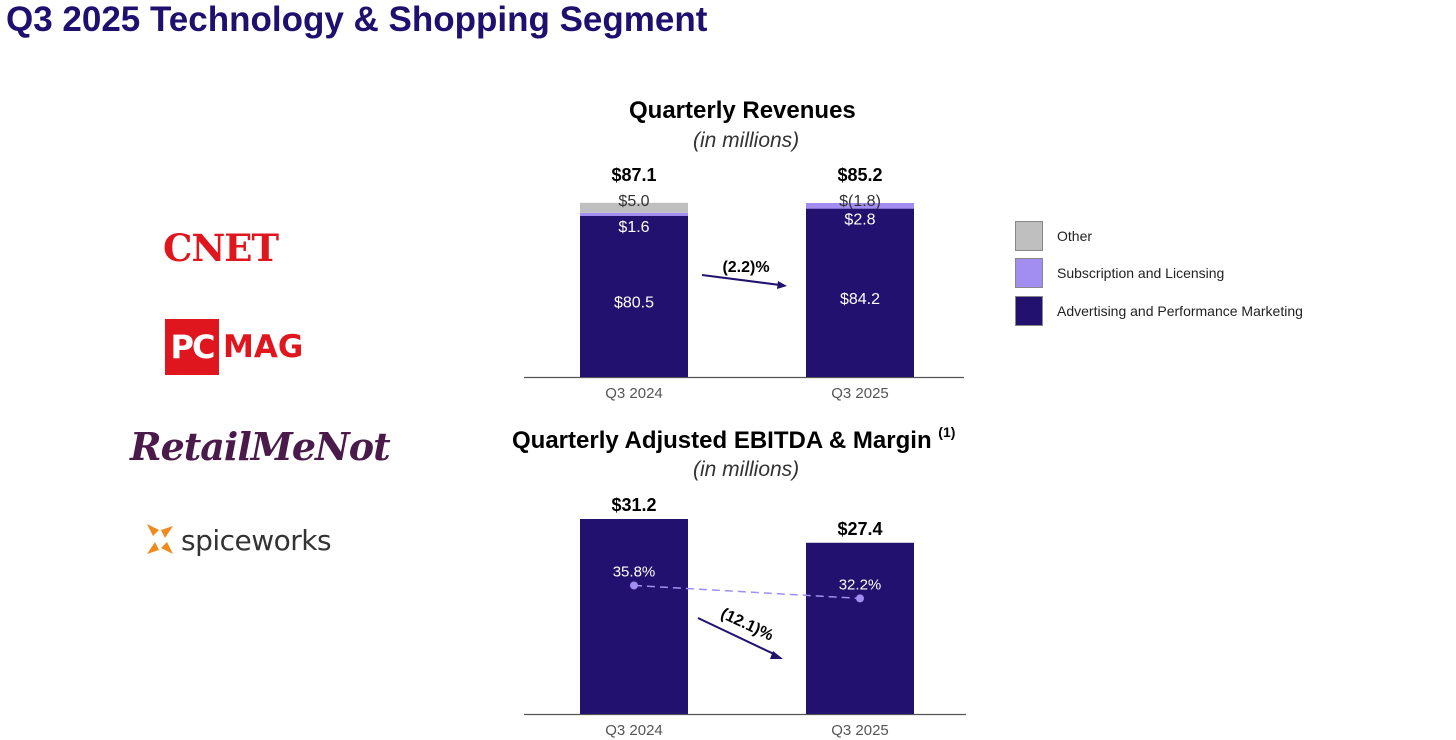  I want to click on ebitda-change-arrowhead, so click(776, 655).